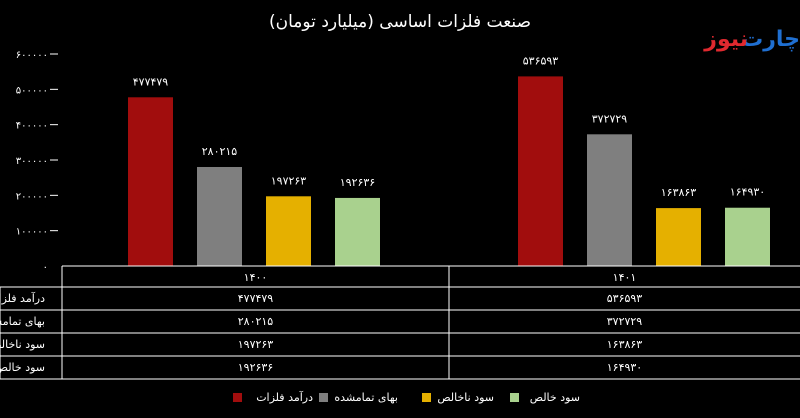 The width and height of the screenshot is (800, 418). What do you see at coordinates (770, 39) in the screenshot?
I see `brand-logo-part1: چارت` at bounding box center [770, 39].